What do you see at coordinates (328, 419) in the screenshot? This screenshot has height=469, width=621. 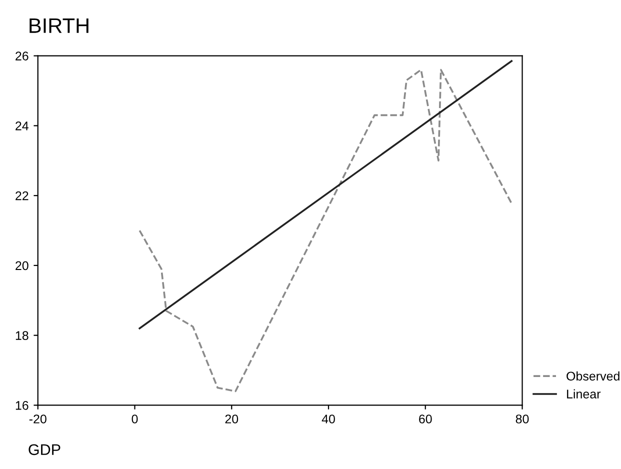 I see `x-tick-label: 40` at bounding box center [328, 419].